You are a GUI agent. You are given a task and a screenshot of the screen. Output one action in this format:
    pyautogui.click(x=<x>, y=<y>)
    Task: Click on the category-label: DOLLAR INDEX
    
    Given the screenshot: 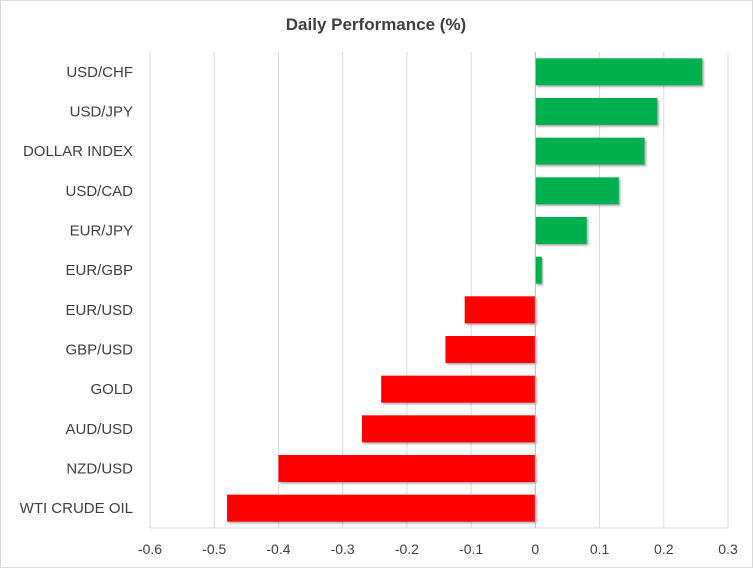 What is the action you would take?
    pyautogui.click(x=78, y=151)
    